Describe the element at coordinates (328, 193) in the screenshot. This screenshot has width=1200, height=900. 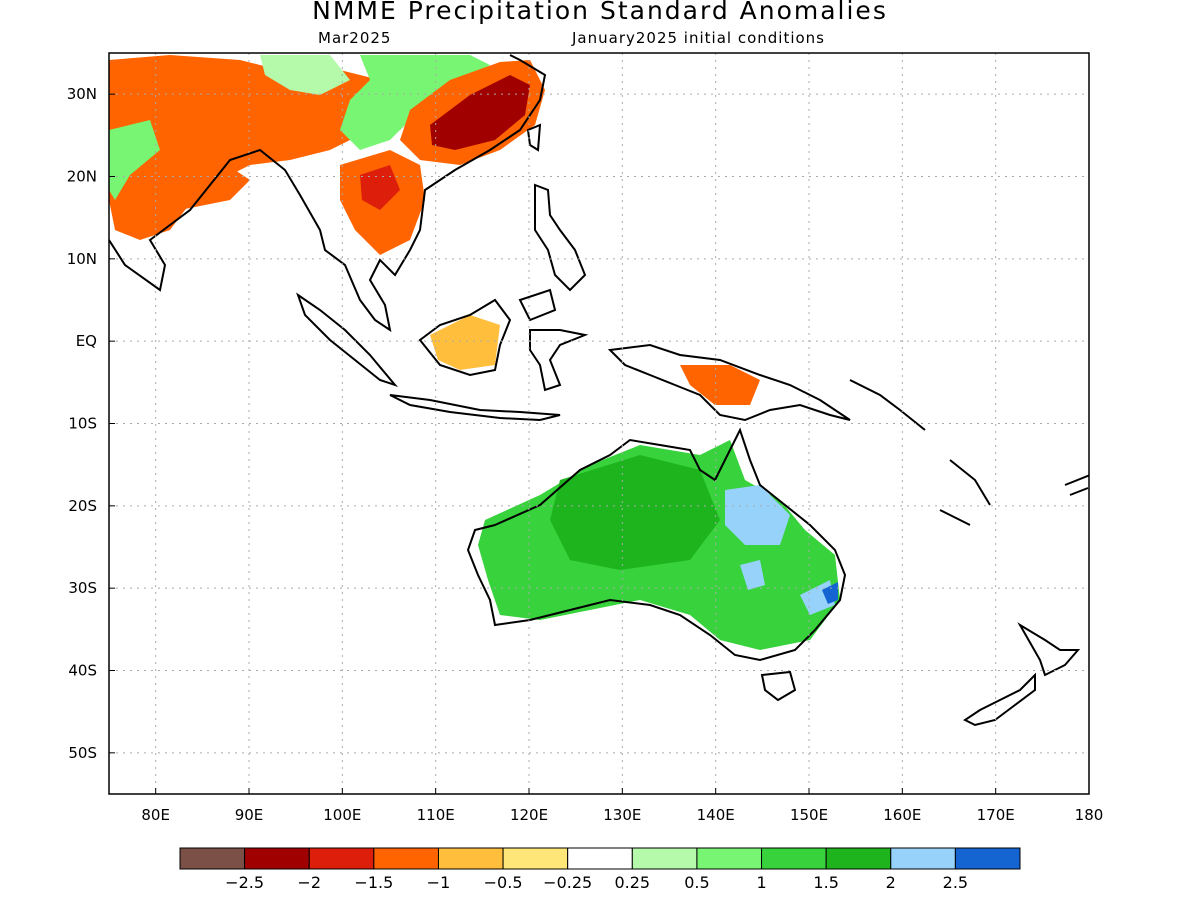
I see `coastline-asia-mainland` at that location.